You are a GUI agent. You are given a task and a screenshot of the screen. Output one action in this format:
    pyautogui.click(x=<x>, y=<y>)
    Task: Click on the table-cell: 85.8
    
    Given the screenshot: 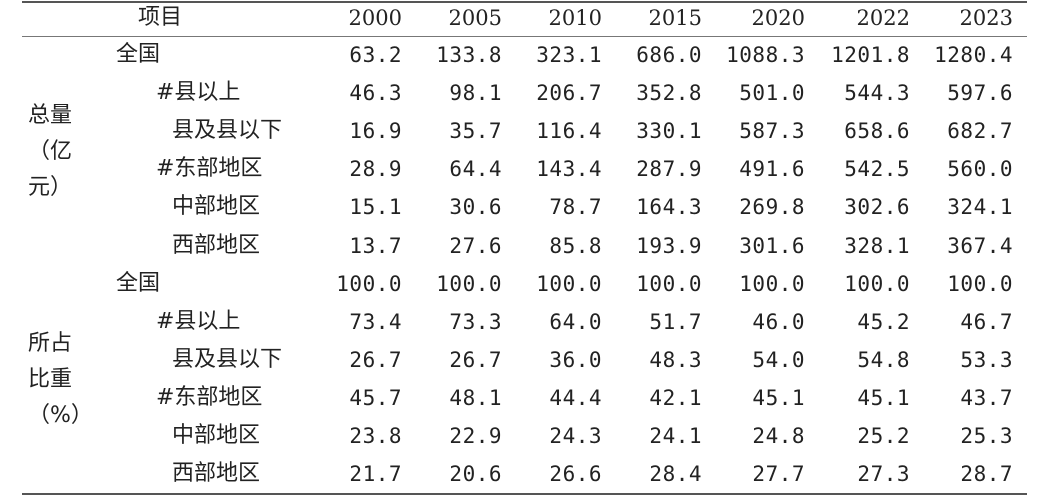 What is the action you would take?
    pyautogui.click(x=575, y=245)
    